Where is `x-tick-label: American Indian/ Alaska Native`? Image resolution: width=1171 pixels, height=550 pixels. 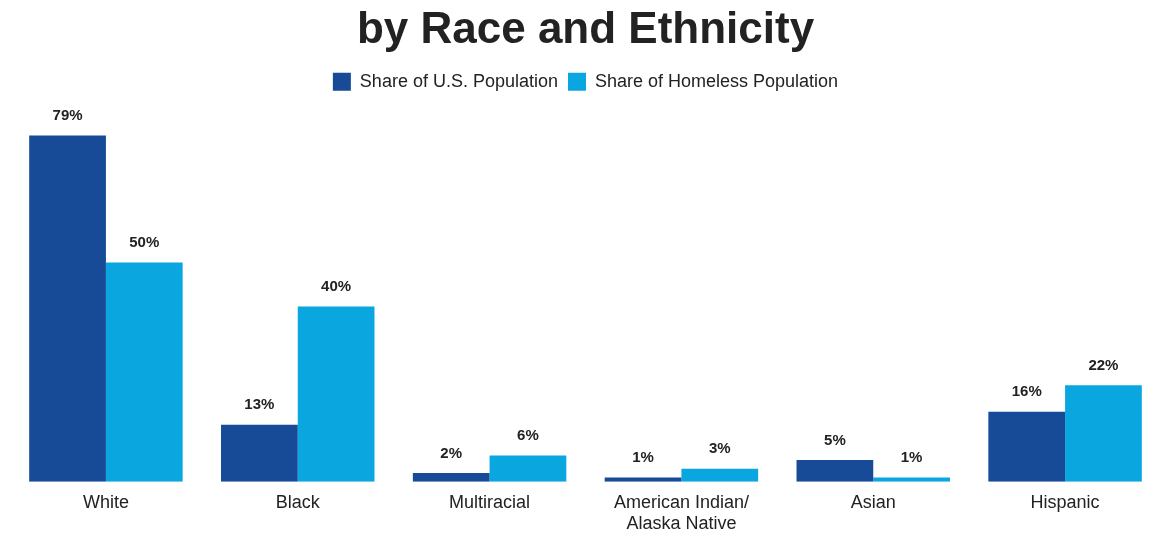 x-tick-label: American Indian/ Alaska Native is located at coordinates (681, 512).